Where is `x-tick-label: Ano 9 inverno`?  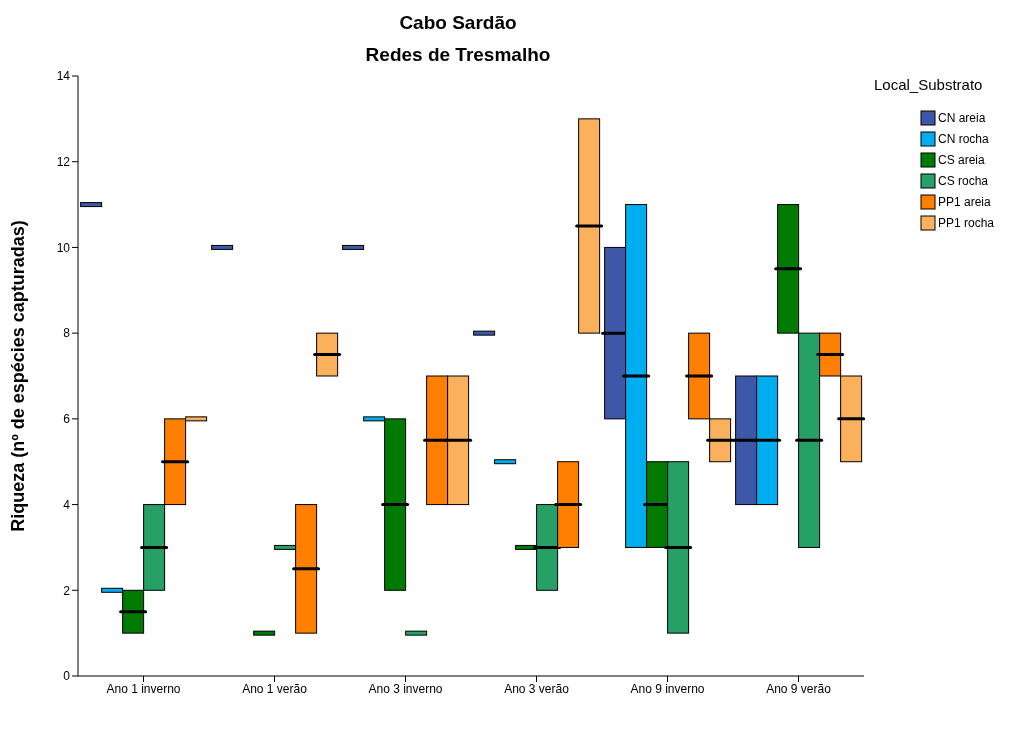
x-tick-label: Ano 9 inverno is located at coordinates (667, 688).